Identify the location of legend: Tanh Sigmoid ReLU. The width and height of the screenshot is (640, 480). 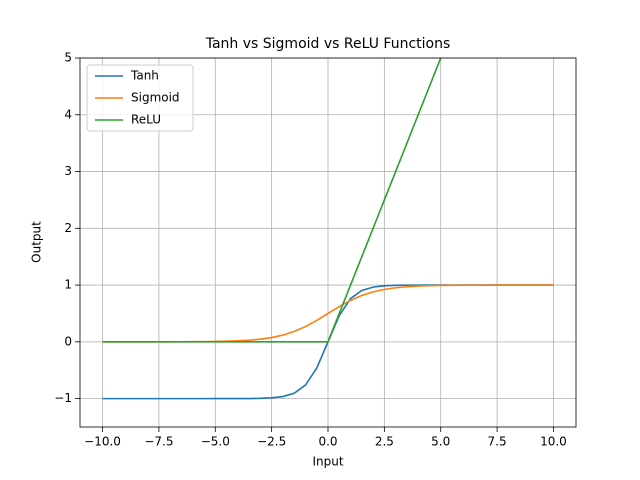
(140, 98).